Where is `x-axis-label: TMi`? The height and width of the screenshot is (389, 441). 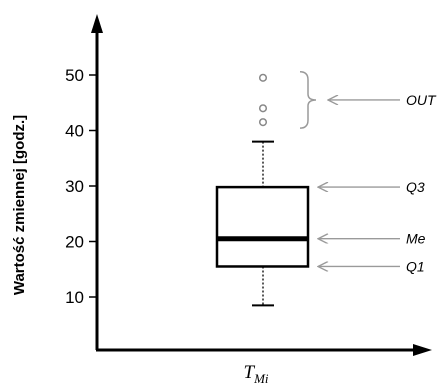 x-axis-label: TMi is located at coordinates (255, 374).